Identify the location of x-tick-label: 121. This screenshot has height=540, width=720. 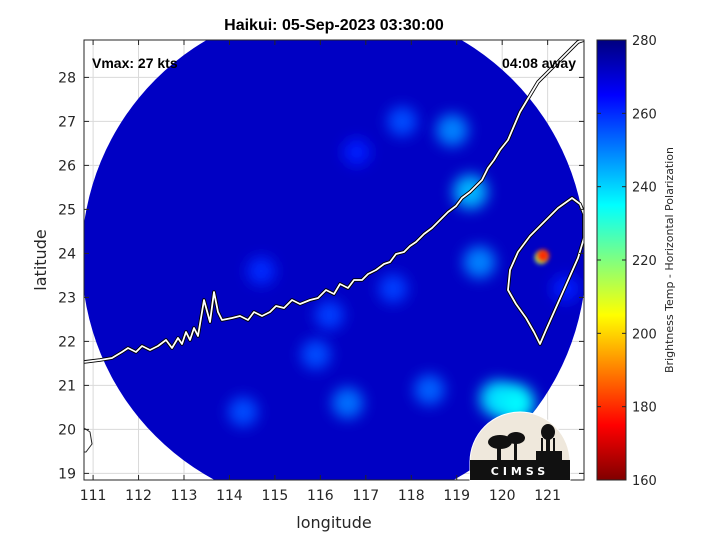
(547, 496).